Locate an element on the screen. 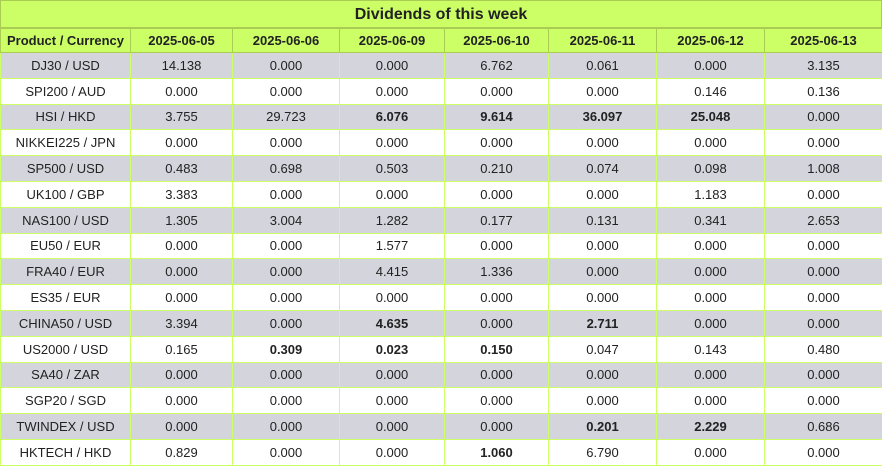 This screenshot has width=882, height=469. product-cell: SPI200 / AUD is located at coordinates (65, 91).